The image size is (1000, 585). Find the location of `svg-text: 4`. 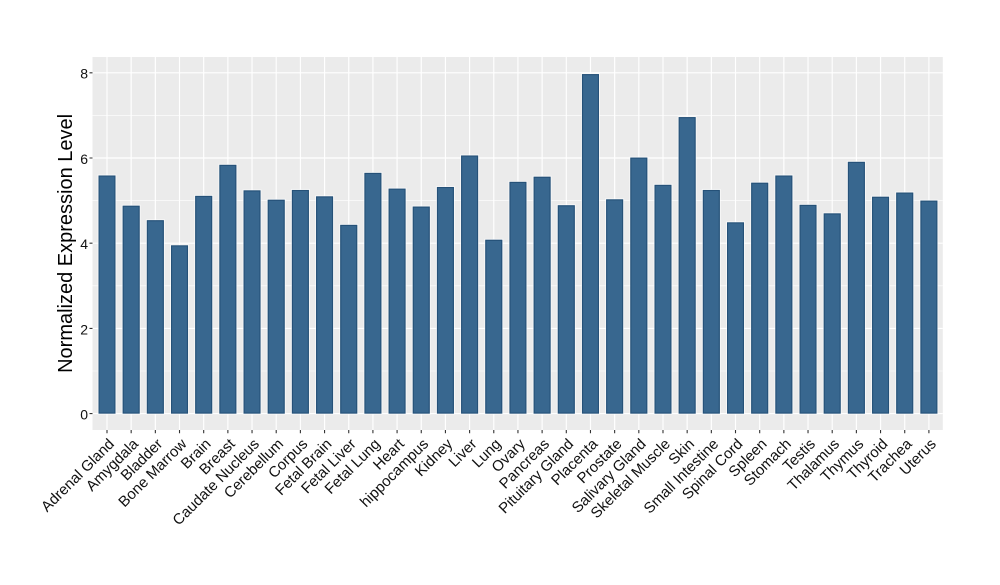

svg-text: 4 is located at coordinates (84, 244).